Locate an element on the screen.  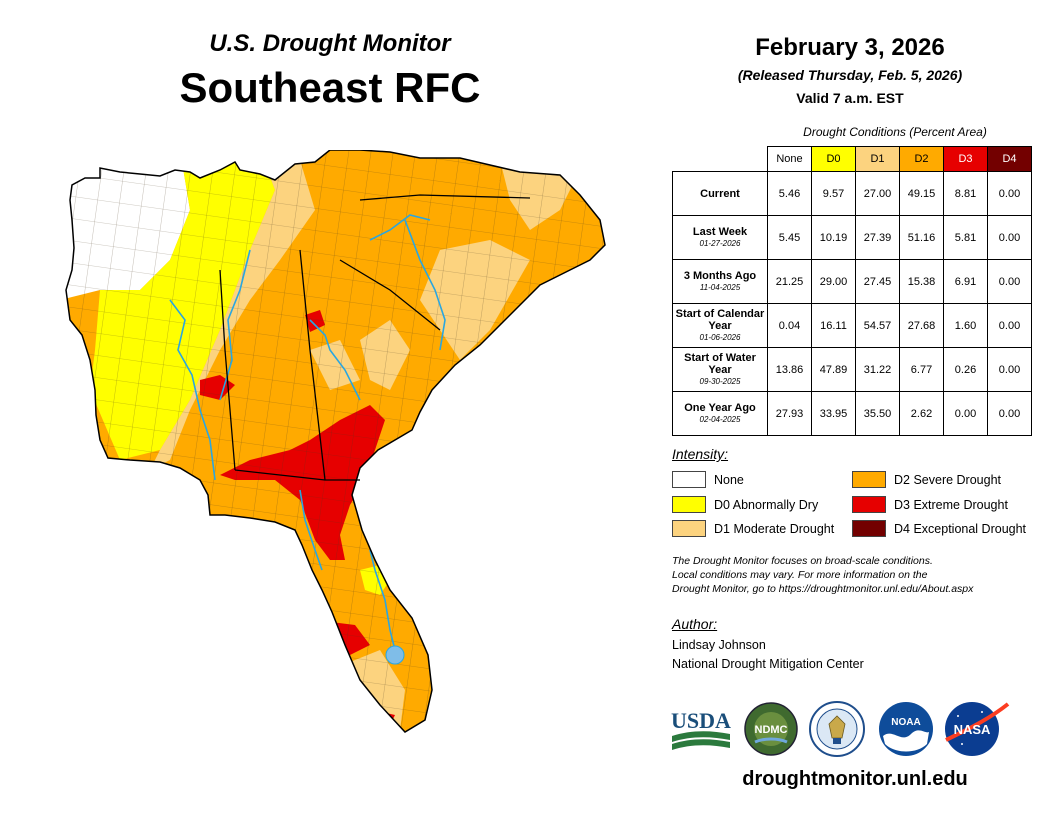
table-cell: 27.00 is located at coordinates (877, 193).